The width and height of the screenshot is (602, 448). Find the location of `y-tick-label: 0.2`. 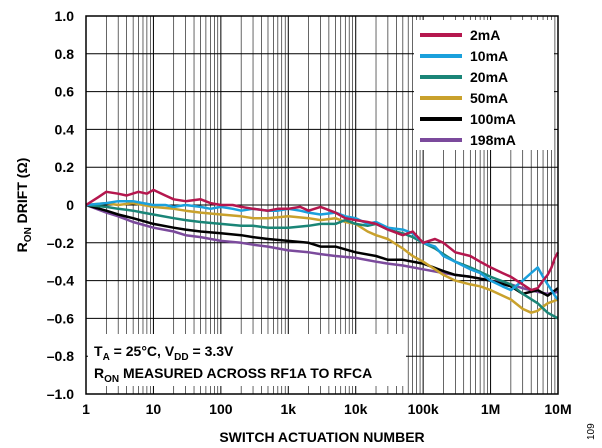

y-tick-label: 0.2 is located at coordinates (65, 167).